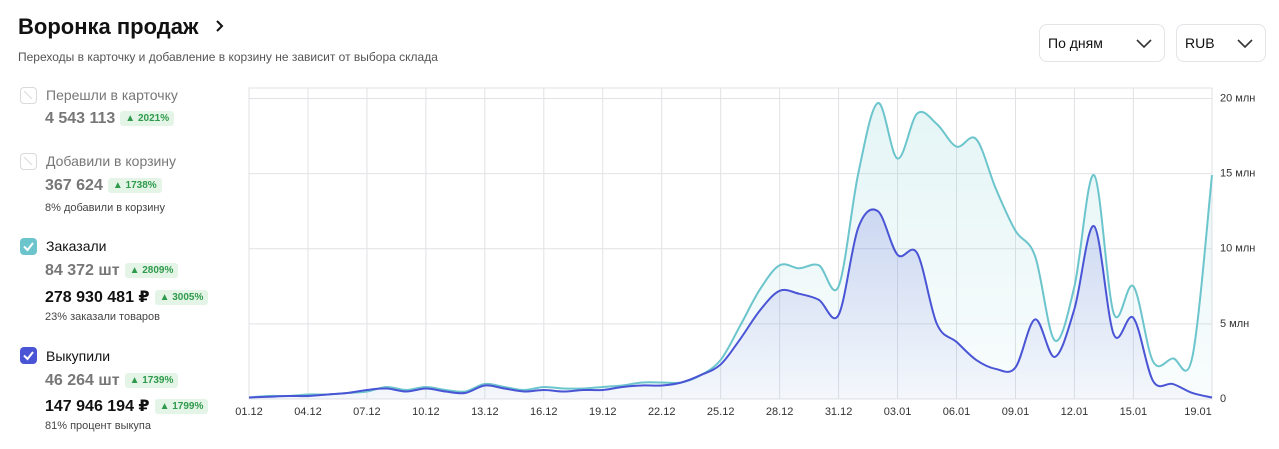  What do you see at coordinates (78, 356) in the screenshot?
I see `legend-label: Выкупили` at bounding box center [78, 356].